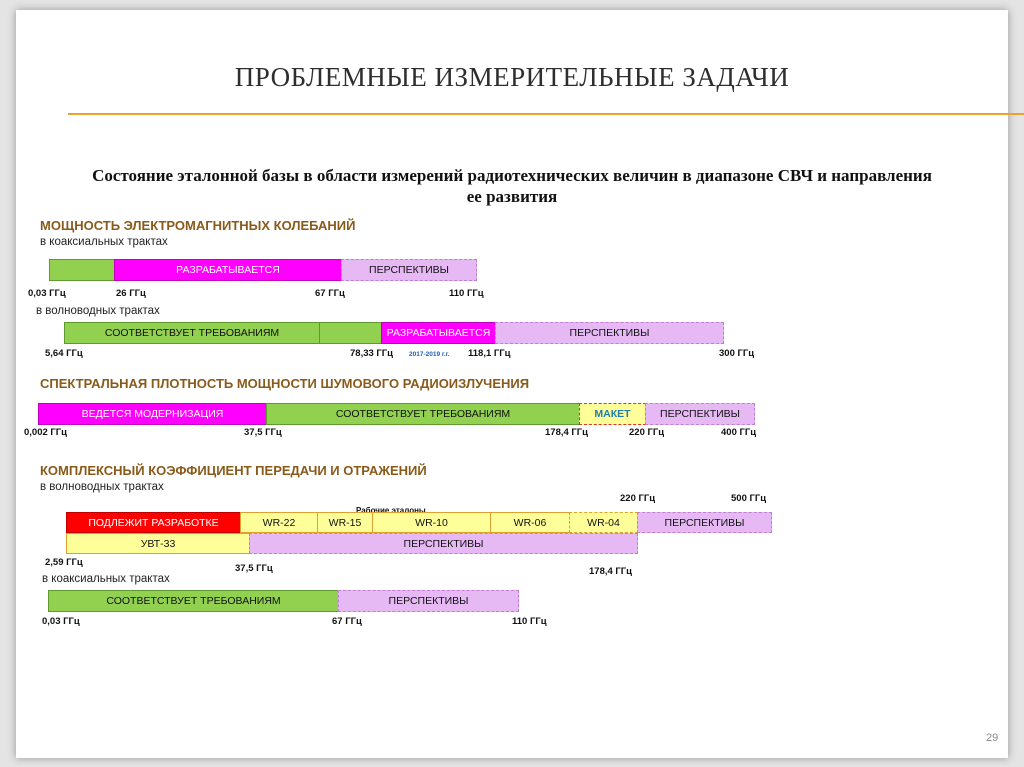 This screenshot has width=1024, height=767. Describe the element at coordinates (254, 568) in the screenshot. I see `tick-complex-wg-2: 37,5 ГГц` at that location.